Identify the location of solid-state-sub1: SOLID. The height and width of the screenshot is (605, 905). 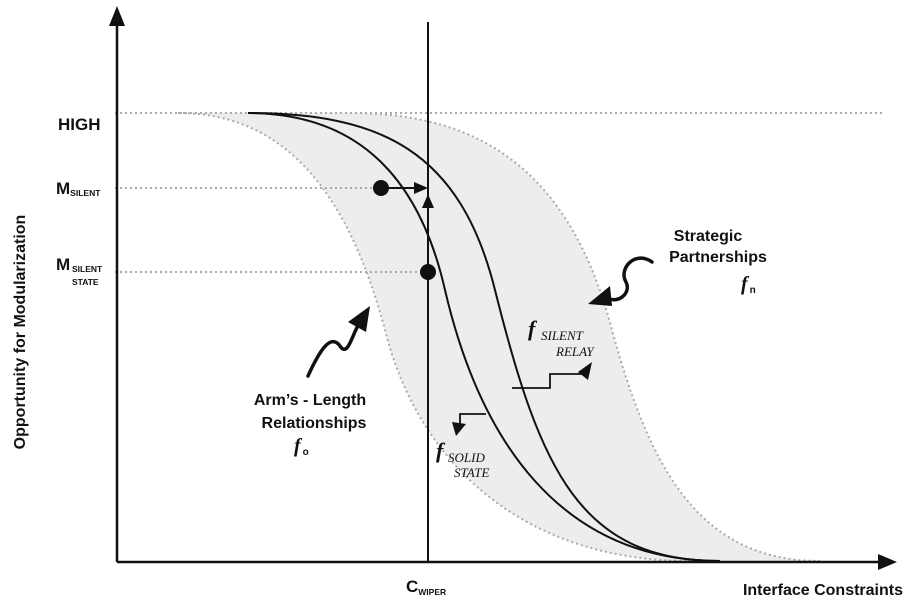
(466, 457).